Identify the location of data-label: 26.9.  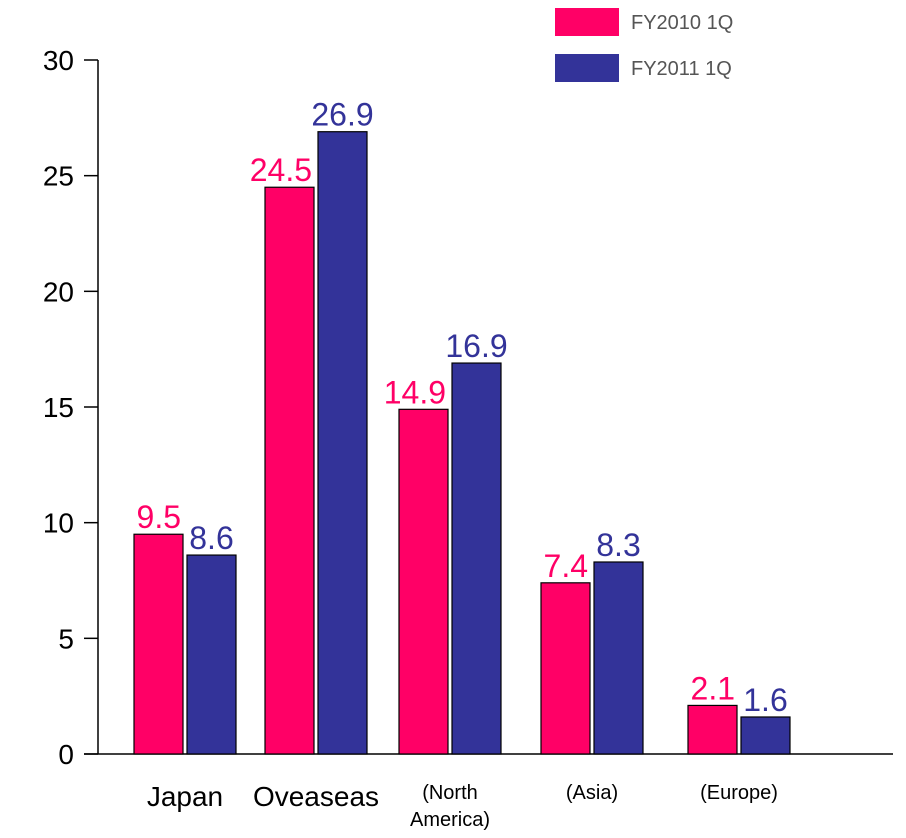
(342, 115).